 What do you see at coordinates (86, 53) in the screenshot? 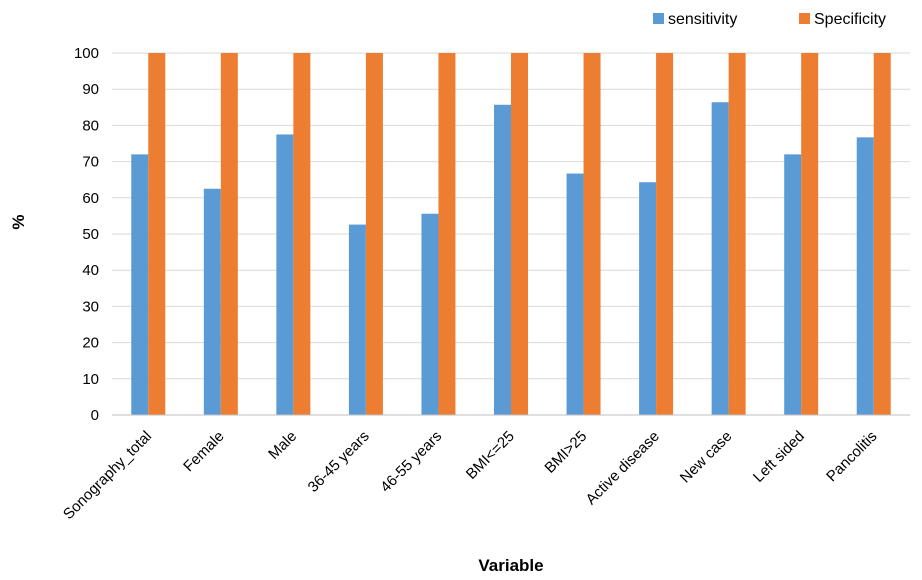
I see `y-tick-label: 100` at bounding box center [86, 53].